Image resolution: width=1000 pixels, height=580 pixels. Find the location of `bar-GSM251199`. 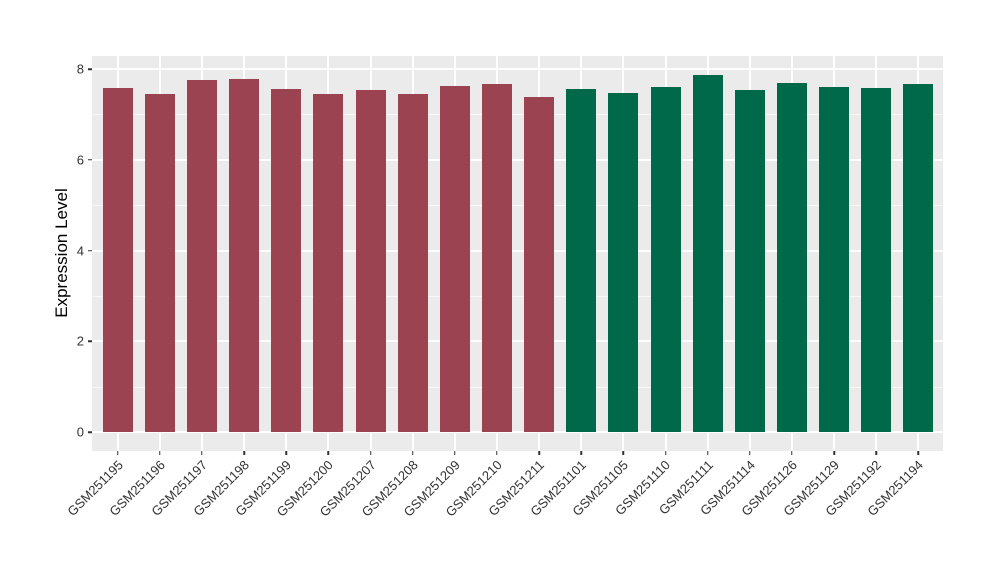

bar-GSM251199 is located at coordinates (286, 260).